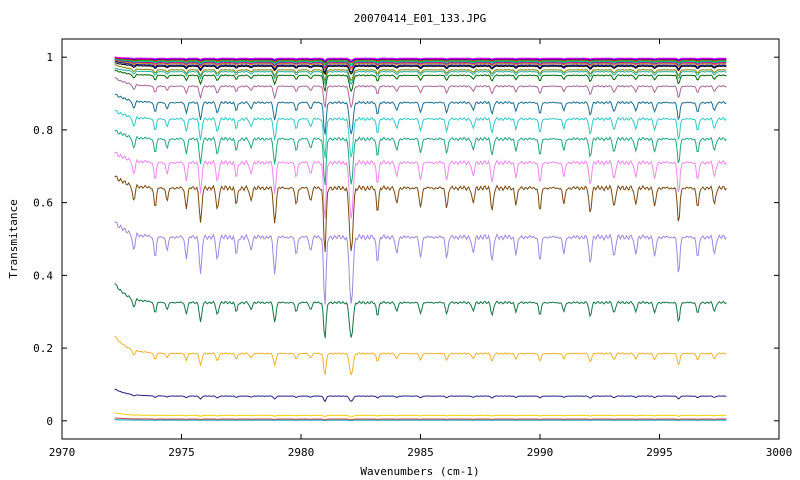 Image resolution: width=800 pixels, height=480 pixels. What do you see at coordinates (779, 452) in the screenshot?
I see `x-tick-label: 3000` at bounding box center [779, 452].